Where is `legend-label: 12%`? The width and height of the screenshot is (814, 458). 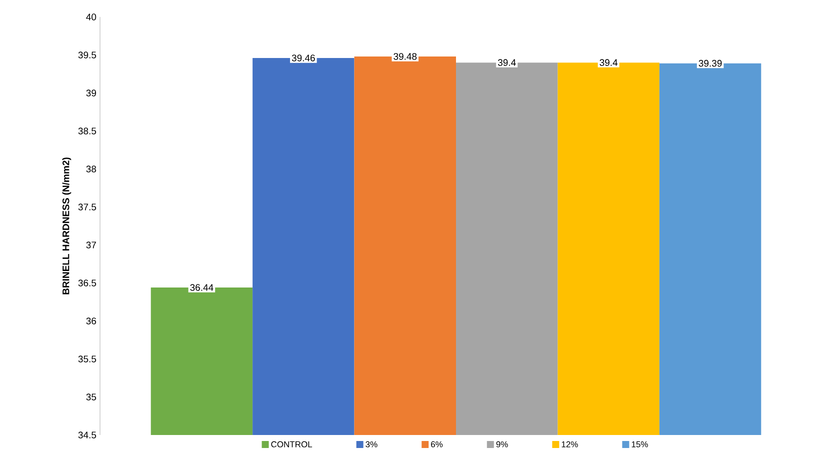
legend-label: 12% is located at coordinates (570, 444).